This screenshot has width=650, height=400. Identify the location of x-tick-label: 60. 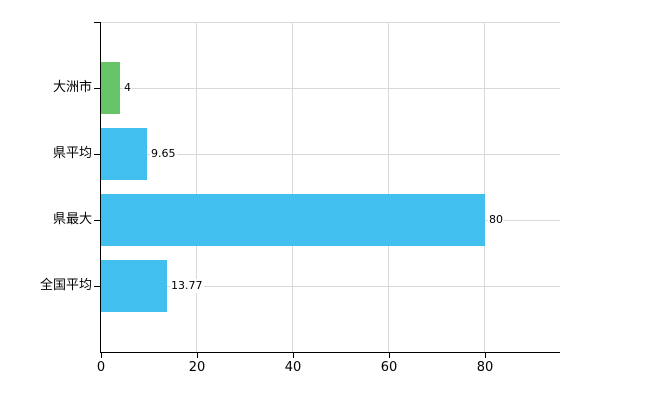
(389, 367).